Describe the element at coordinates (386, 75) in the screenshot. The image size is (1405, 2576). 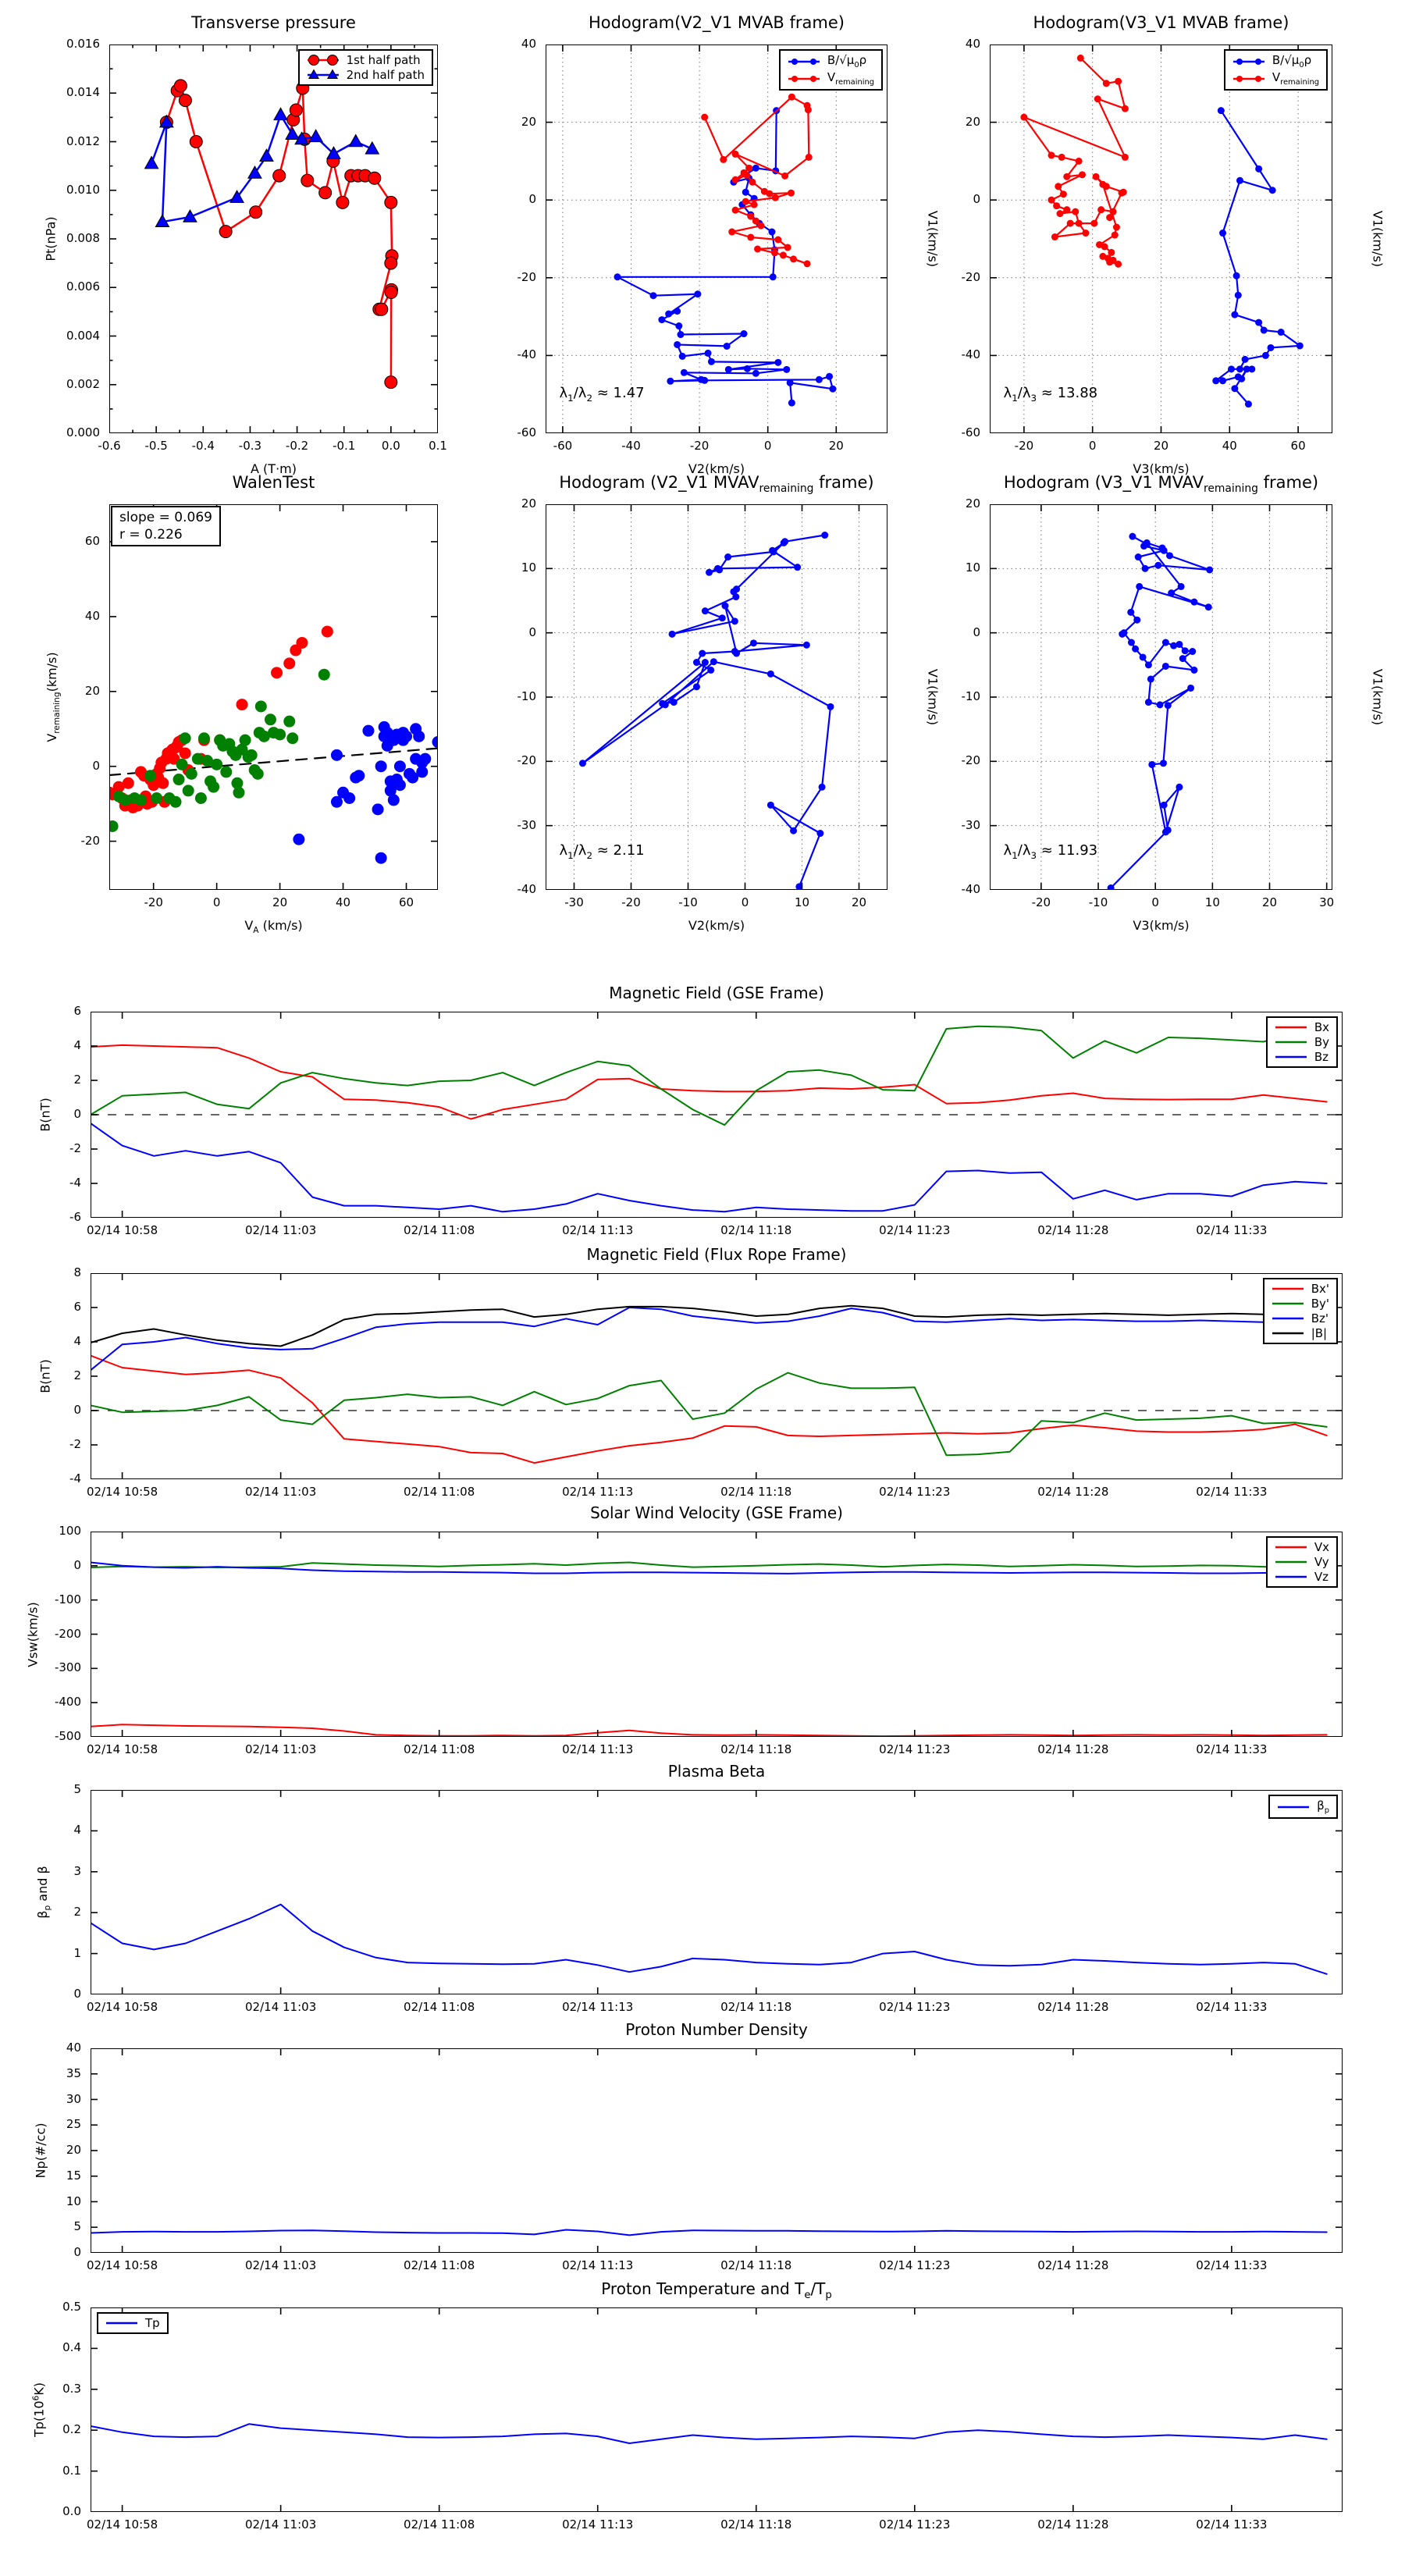
I see `legend-label: 2nd half path` at that location.